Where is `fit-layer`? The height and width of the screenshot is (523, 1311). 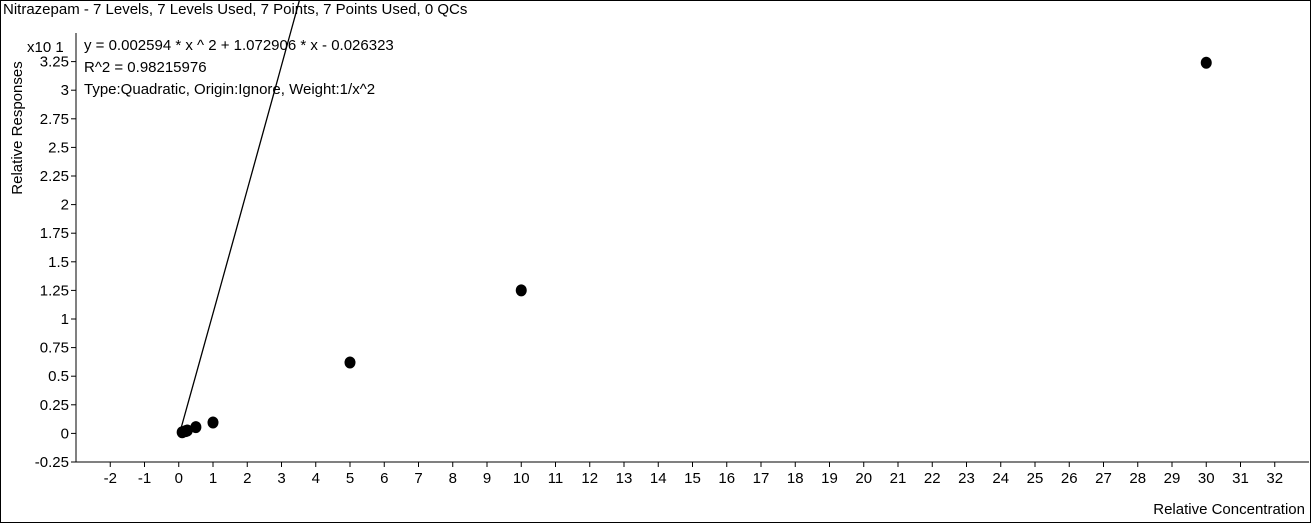 fit-layer is located at coordinates (239, 218).